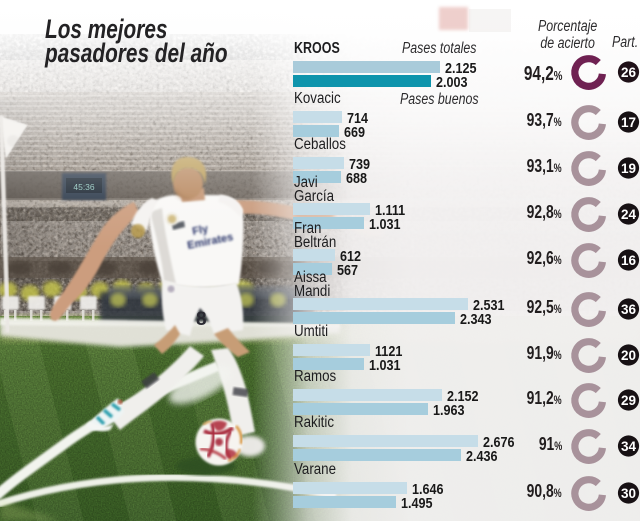 Image resolution: width=640 pixels, height=521 pixels. I want to click on svg-text: 45:36, so click(84, 187).